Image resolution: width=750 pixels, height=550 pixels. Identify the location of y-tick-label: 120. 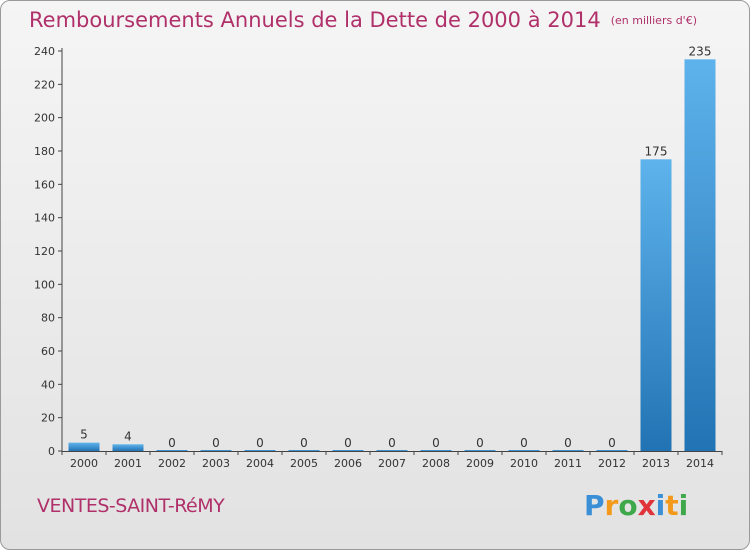
(44, 251).